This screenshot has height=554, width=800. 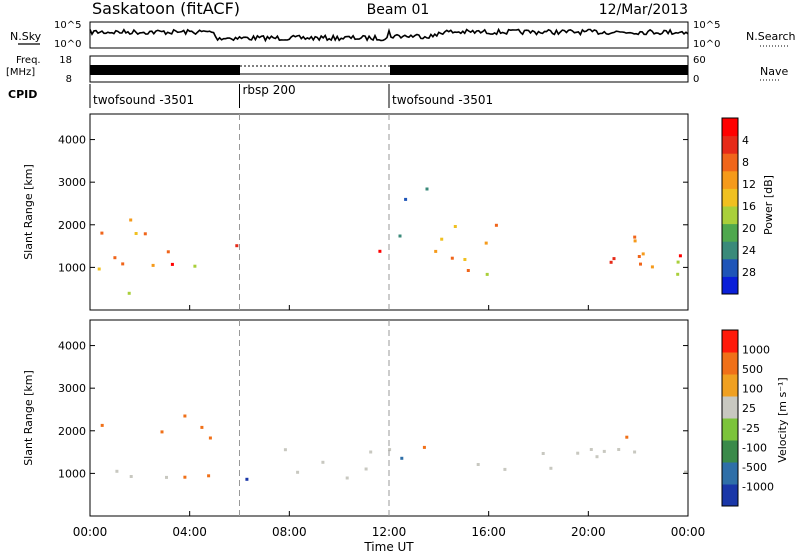 What do you see at coordinates (749, 250) in the screenshot?
I see `colorbar-tick-label: 24` at bounding box center [749, 250].